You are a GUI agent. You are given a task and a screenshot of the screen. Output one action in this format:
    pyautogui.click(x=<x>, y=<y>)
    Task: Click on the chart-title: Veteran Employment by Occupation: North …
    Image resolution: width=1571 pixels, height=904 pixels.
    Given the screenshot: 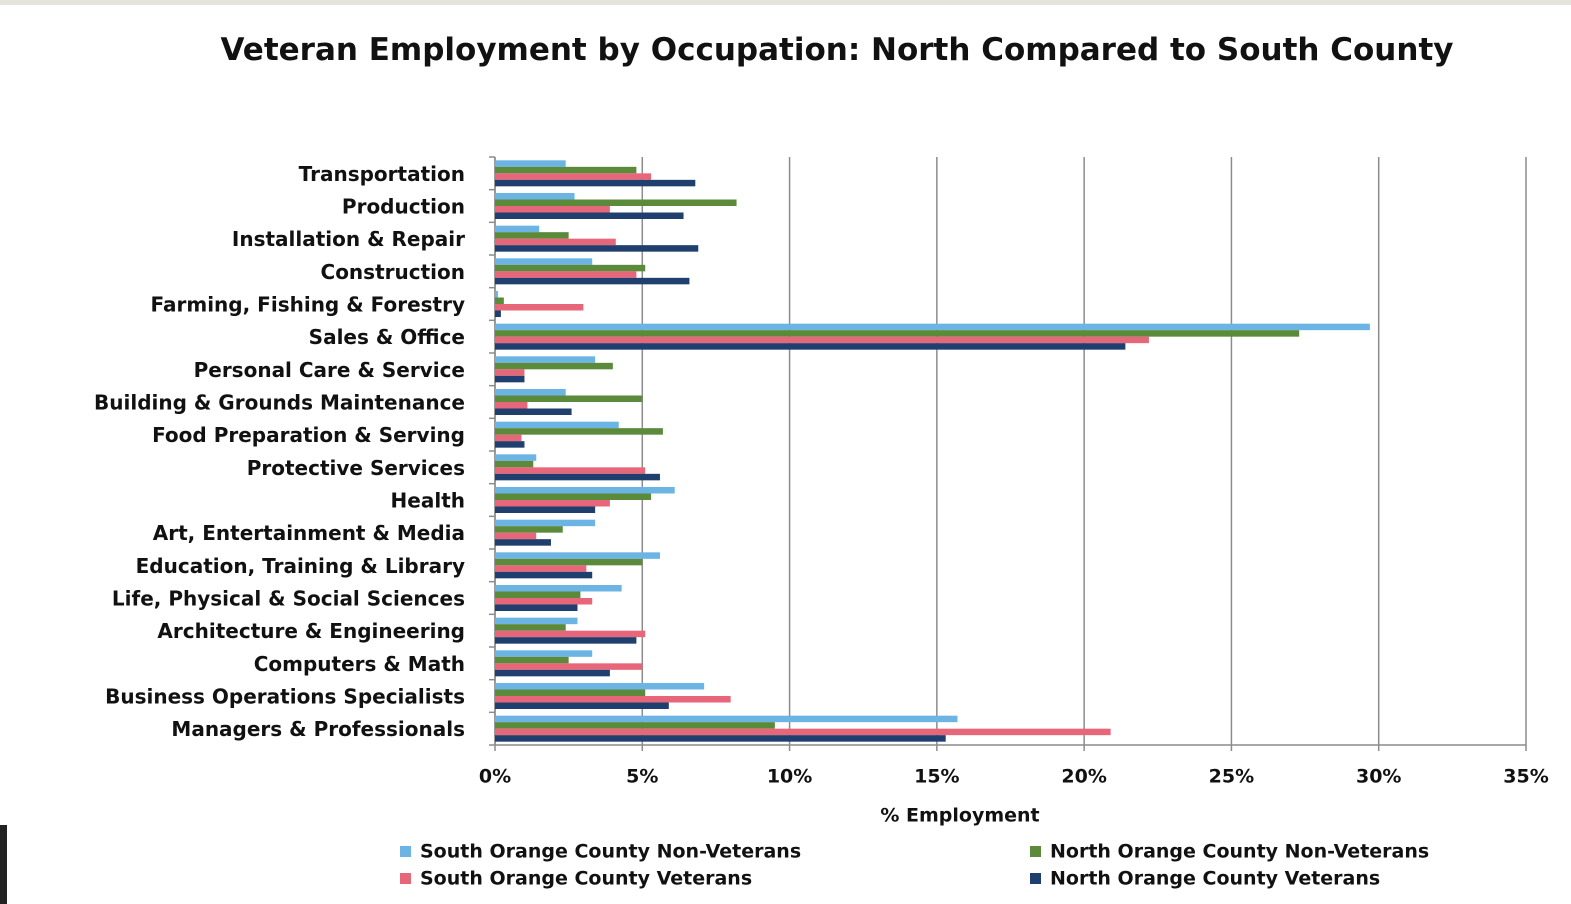 What is the action you would take?
    pyautogui.click(x=837, y=50)
    